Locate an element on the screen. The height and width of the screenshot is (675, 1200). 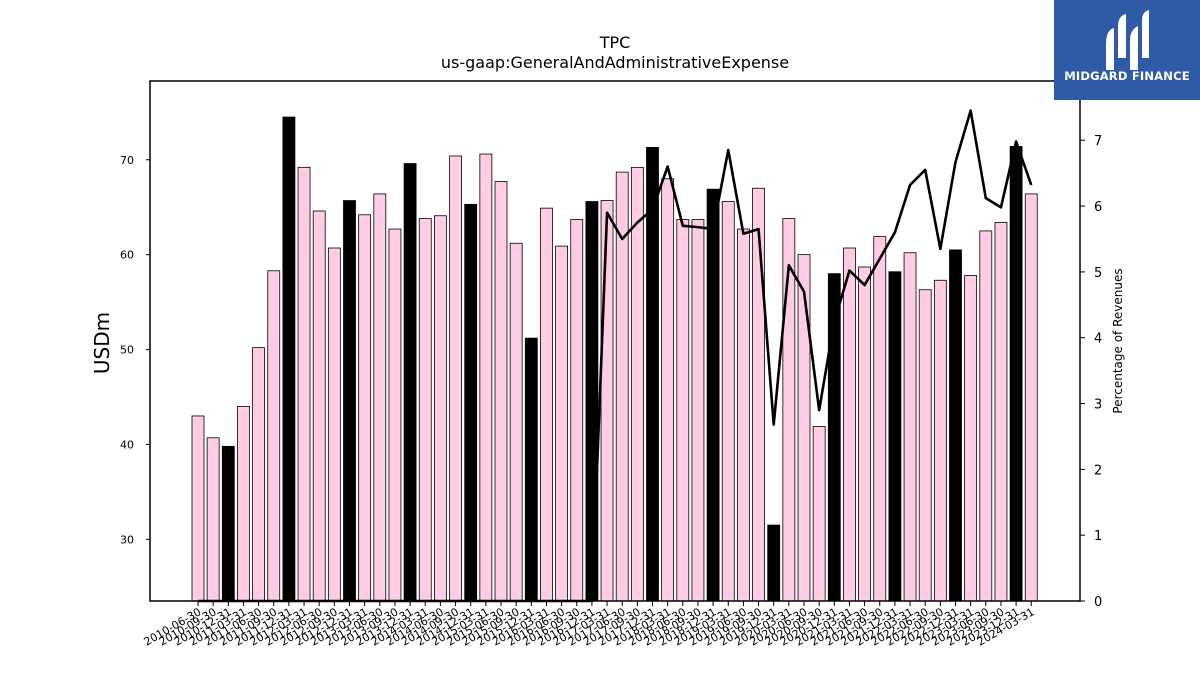
y-tick-label: 40 is located at coordinates (127, 444).